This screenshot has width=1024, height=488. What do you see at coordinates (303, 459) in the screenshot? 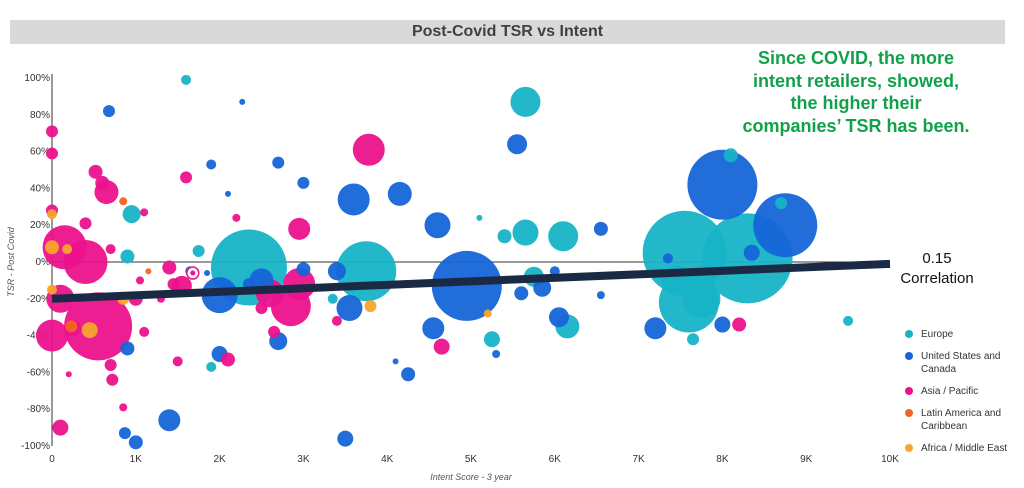
I see `x-tick-label: 3K` at bounding box center [303, 459].